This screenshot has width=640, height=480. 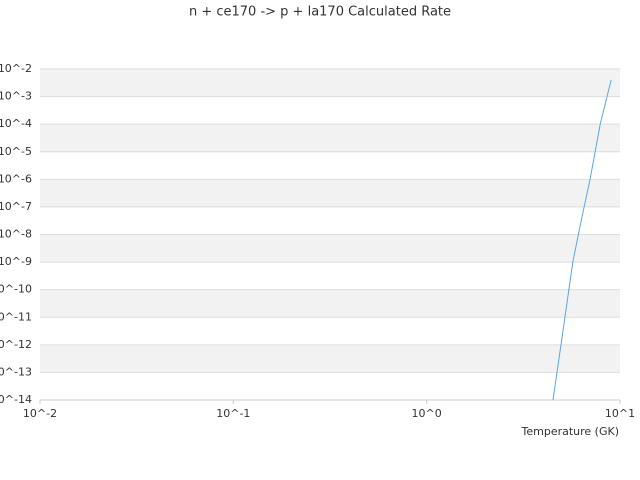 I want to click on y-tick-label: 10^-10, so click(x=16, y=289).